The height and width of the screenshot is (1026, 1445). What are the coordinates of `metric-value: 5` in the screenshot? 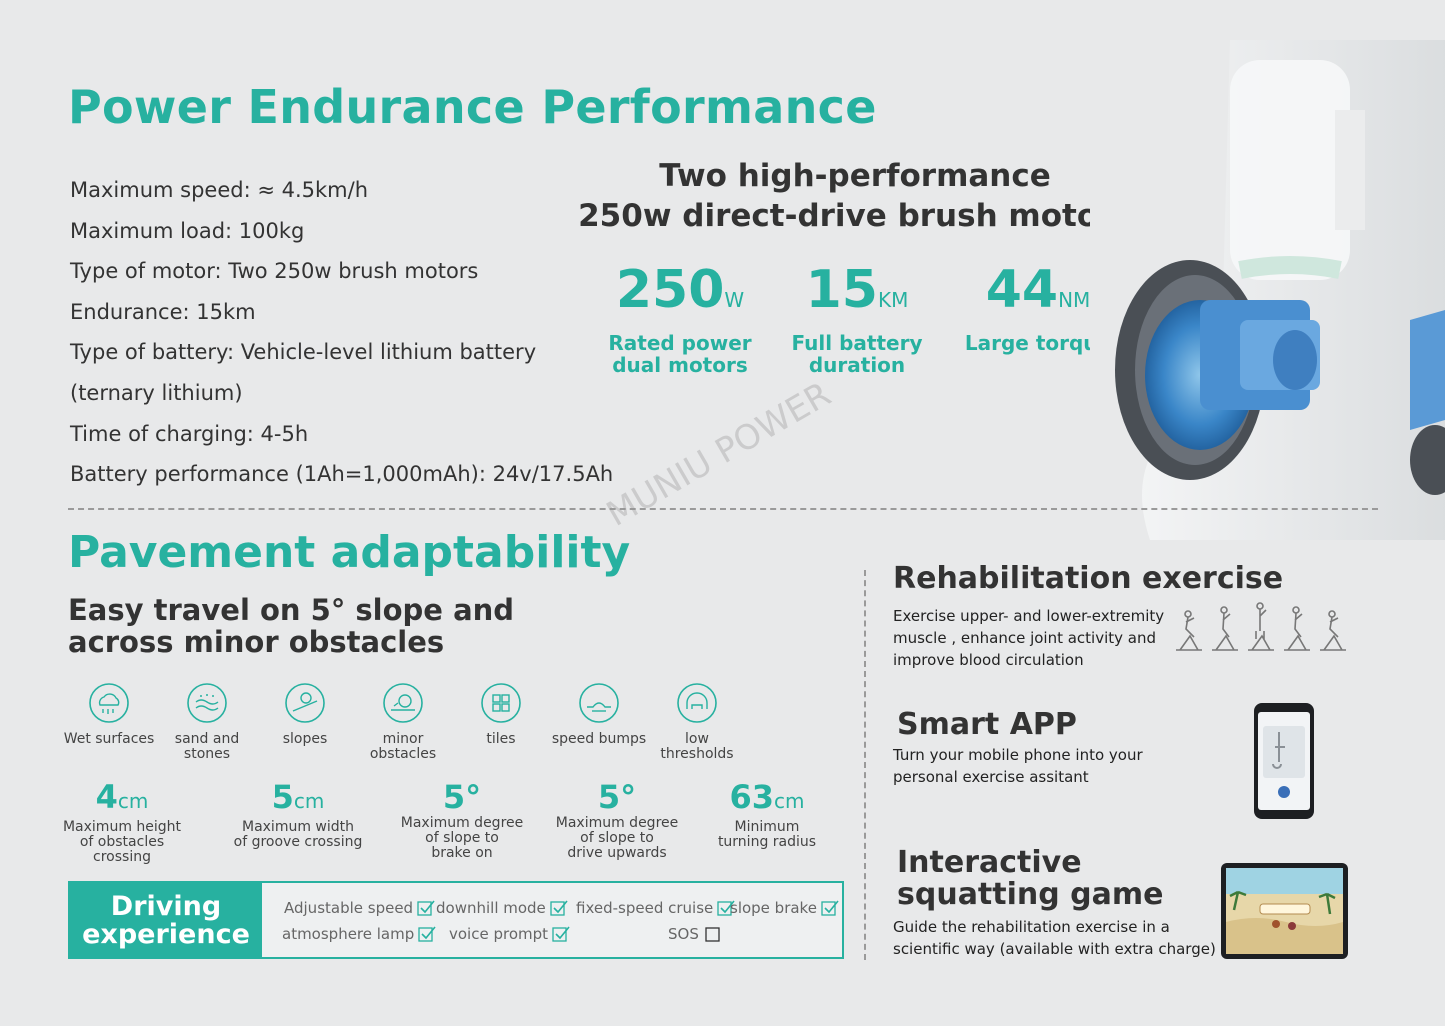 It's located at (282, 797).